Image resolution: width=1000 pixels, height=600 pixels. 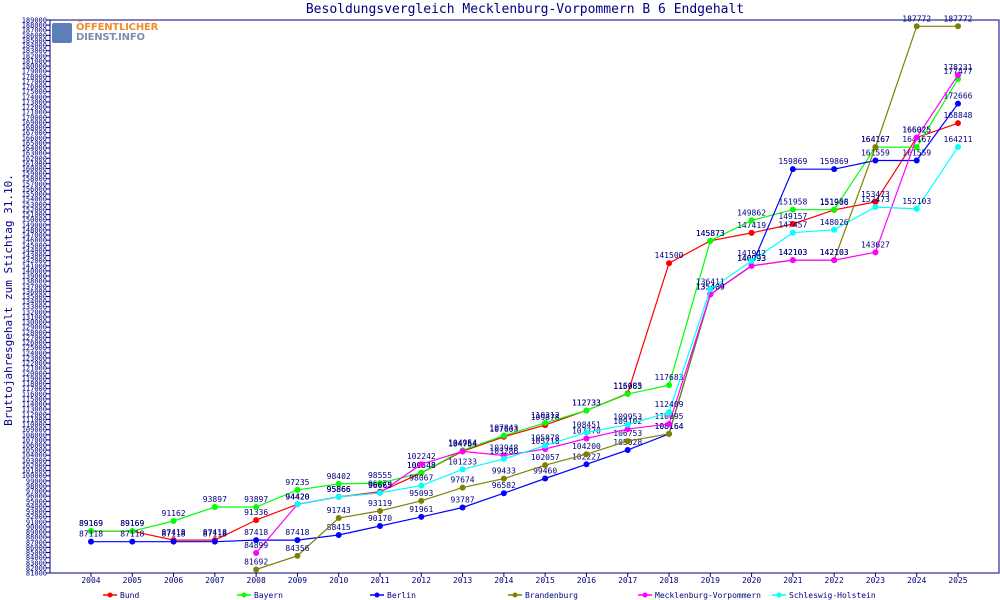 What do you see at coordinates (462, 580) in the screenshot?
I see `x-tick-label: 2013` at bounding box center [462, 580].